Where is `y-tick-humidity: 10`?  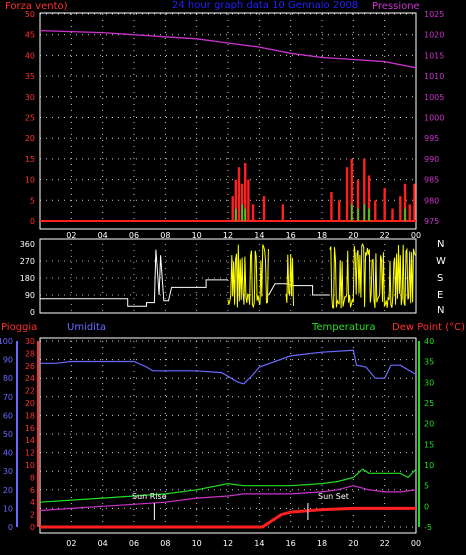
y-tick-humidity: 10 is located at coordinates (8, 508).